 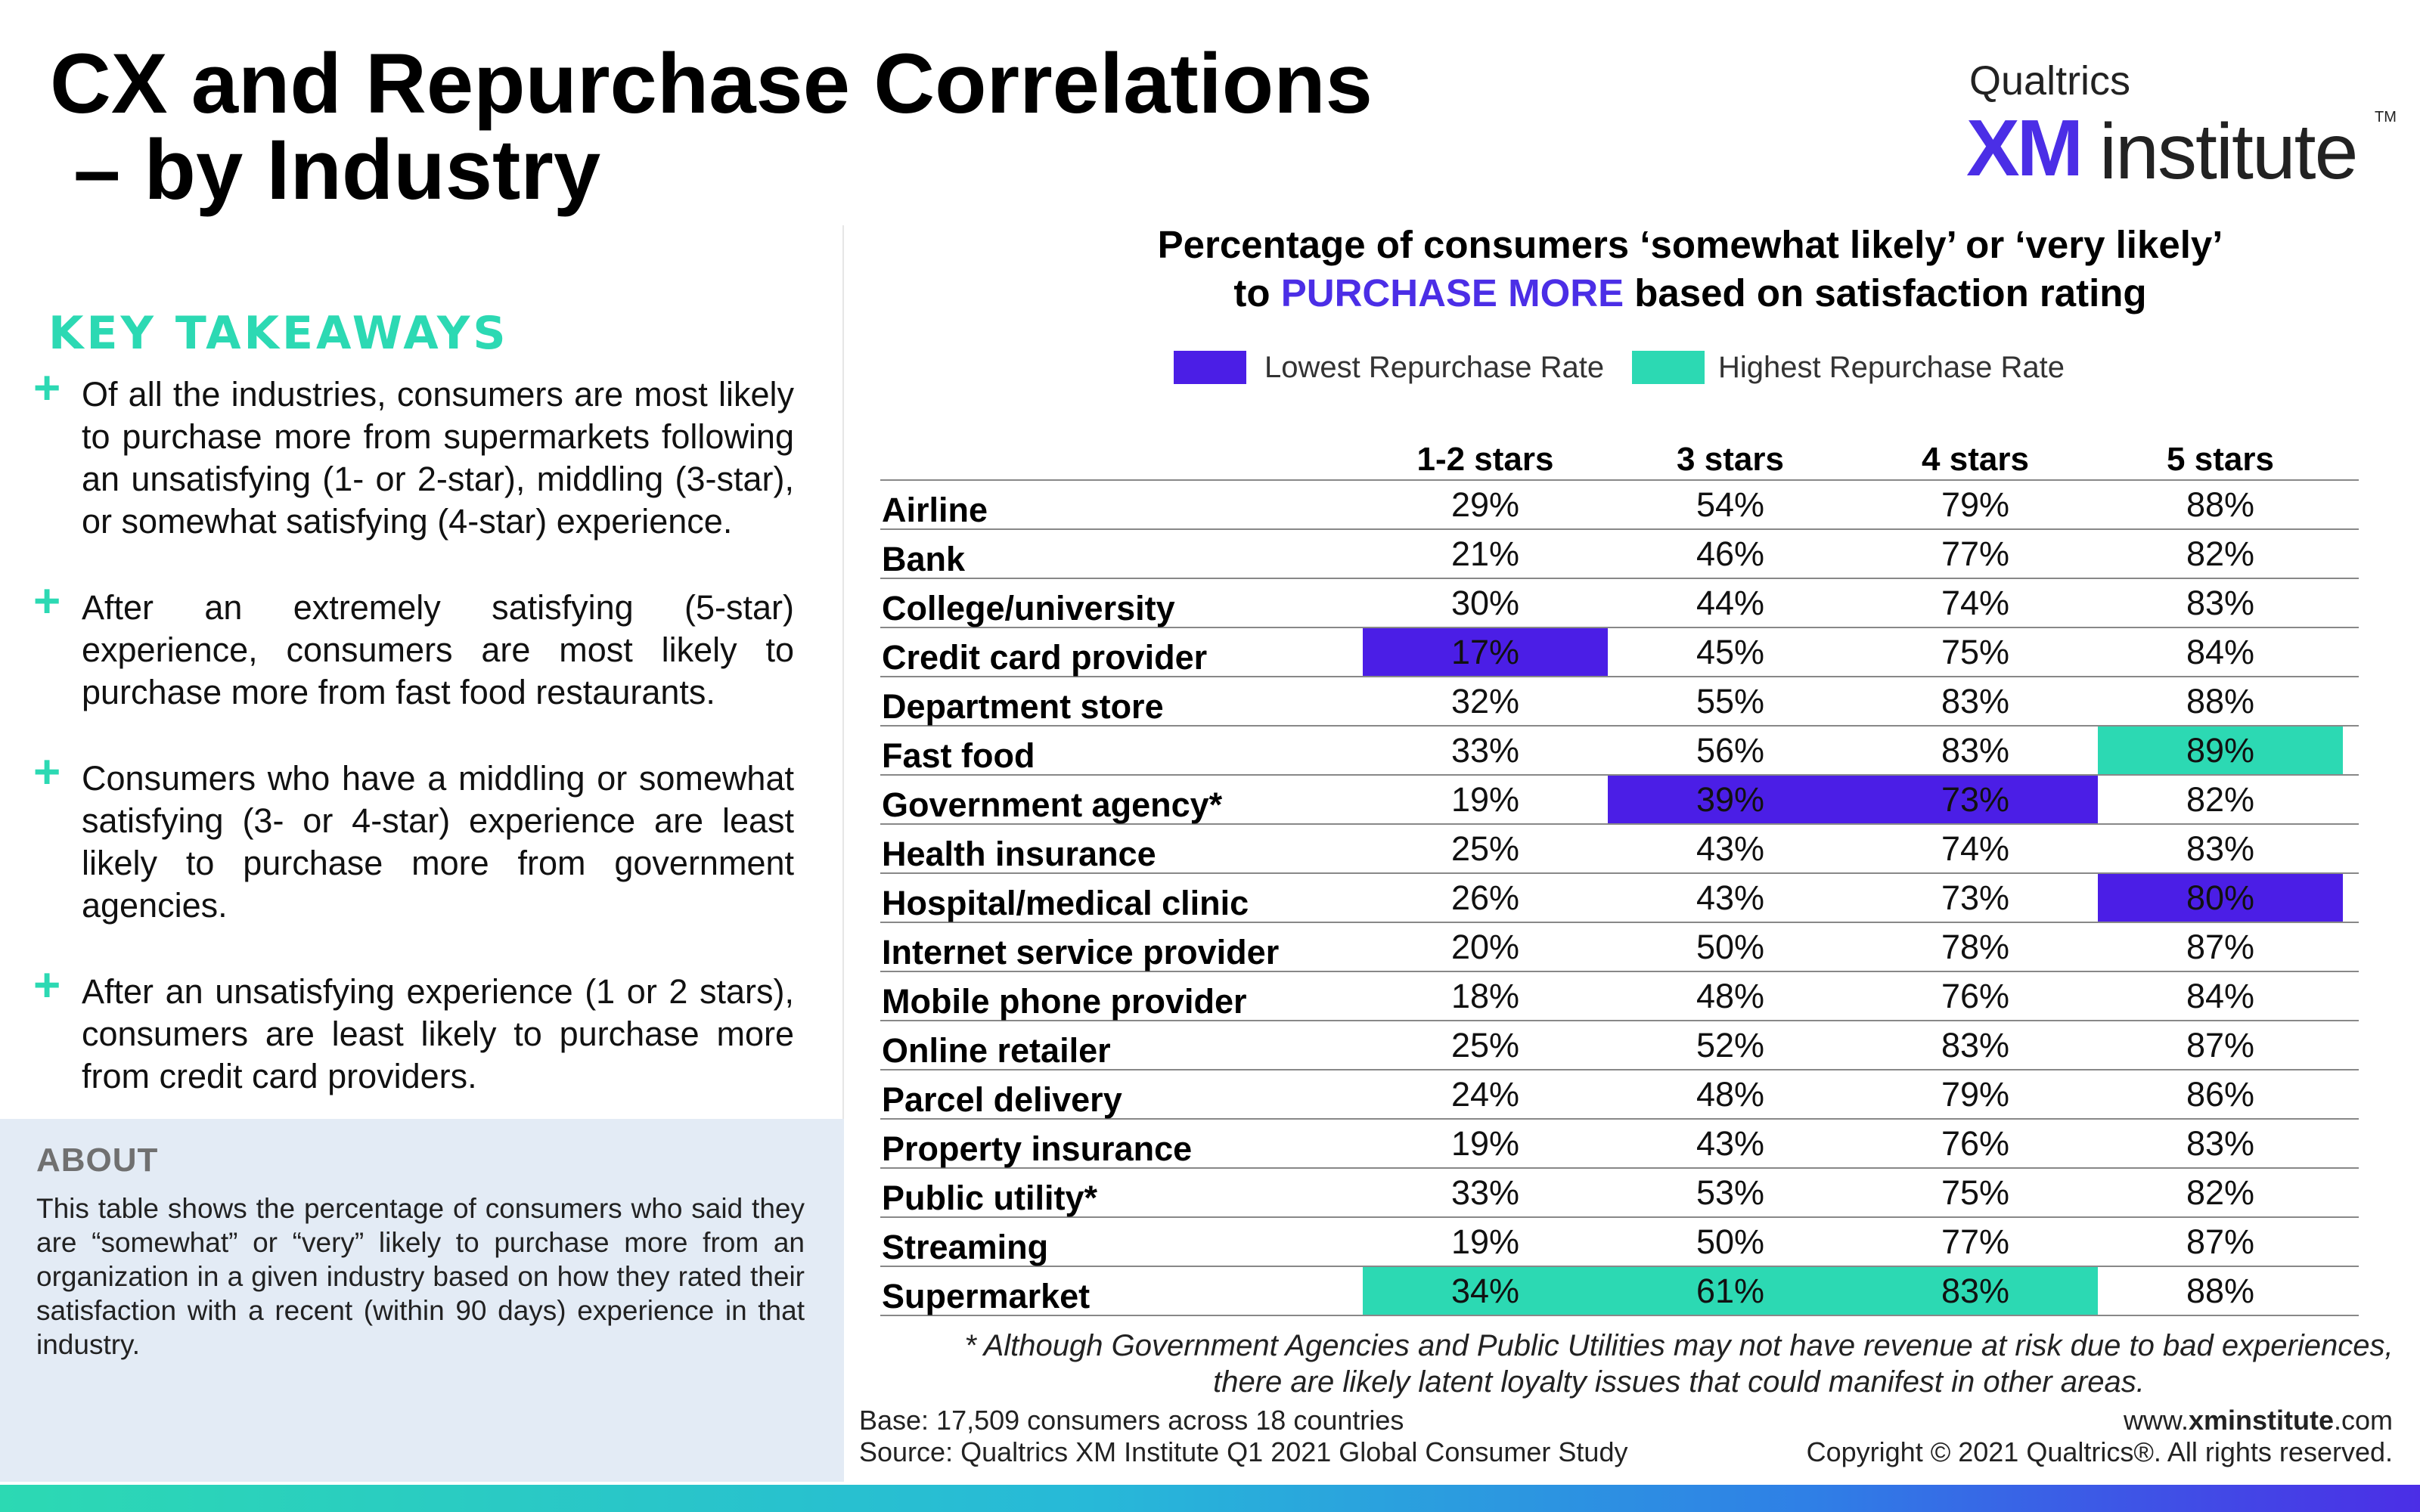 I want to click on column-header: 4 stars, so click(x=1975, y=459).